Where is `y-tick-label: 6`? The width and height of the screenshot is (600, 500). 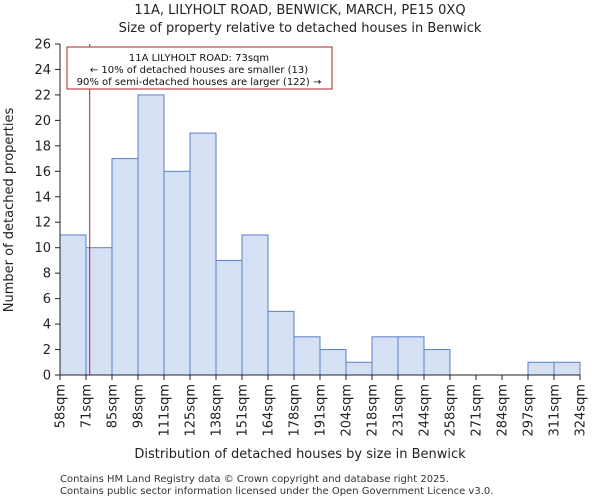 y-tick-label: 6 is located at coordinates (47, 299).